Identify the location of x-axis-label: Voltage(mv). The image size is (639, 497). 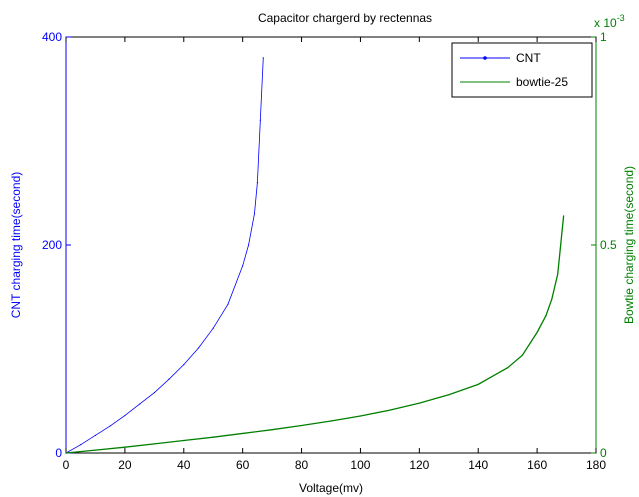
(331, 488).